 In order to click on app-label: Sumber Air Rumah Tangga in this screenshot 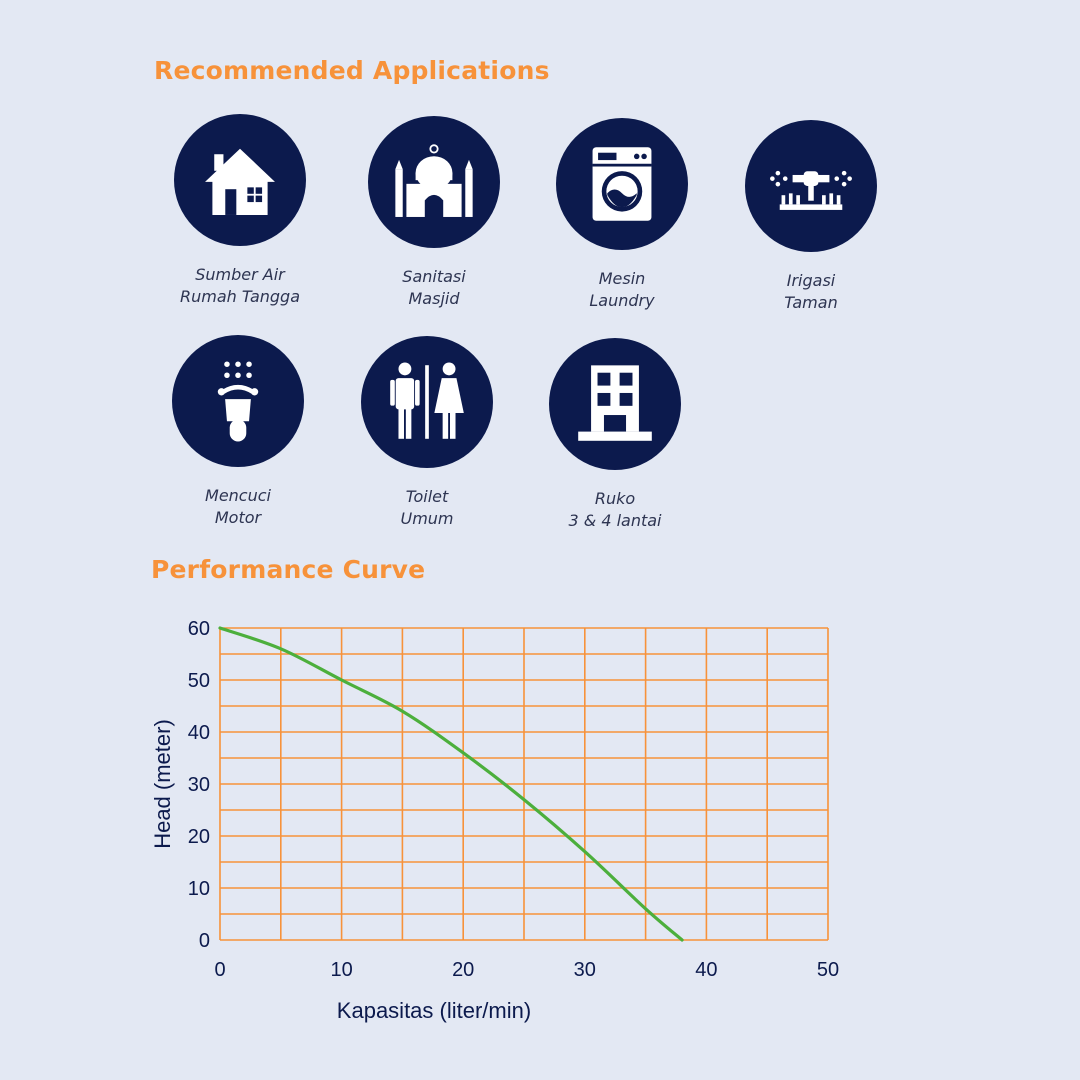, I will do `click(240, 285)`.